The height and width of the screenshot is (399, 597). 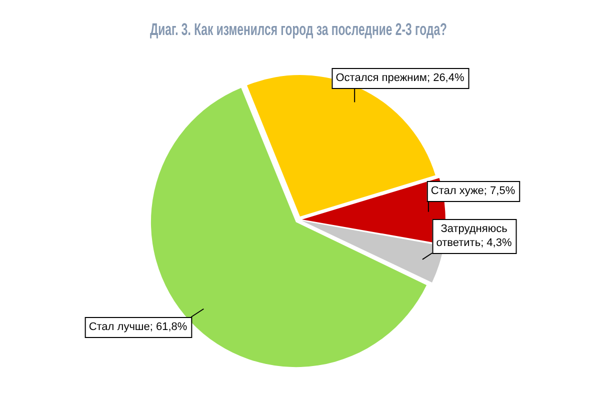 I want to click on slice-label: Остался прежним; 26,4%, so click(x=400, y=78).